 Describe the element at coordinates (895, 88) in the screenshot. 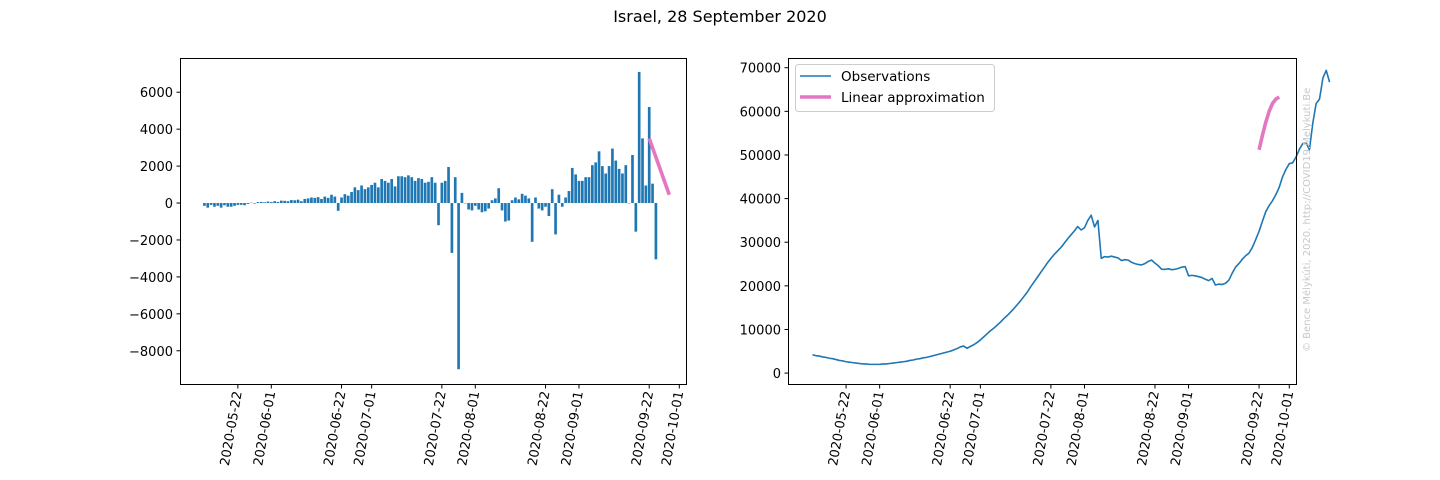

I see `legend: Observations Linear approximation` at that location.